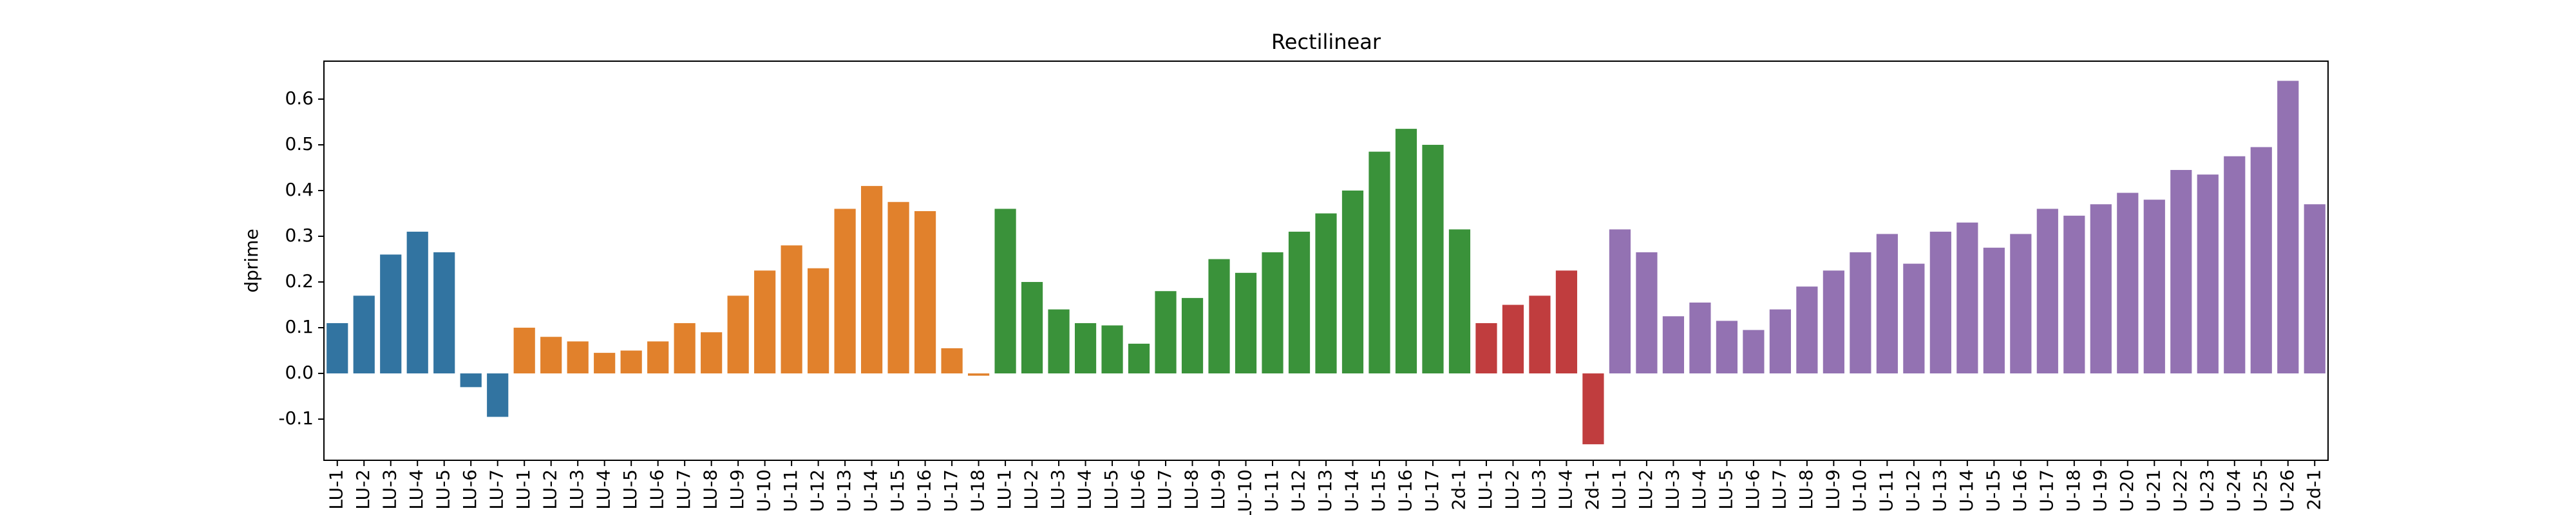  What do you see at coordinates (299, 326) in the screenshot?
I see `y-tick-label: 0.1` at bounding box center [299, 326].